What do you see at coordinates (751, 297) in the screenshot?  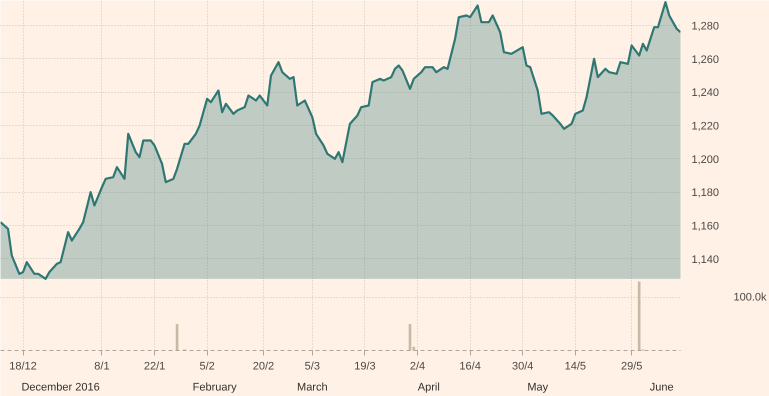 I see `y2-tick-label: 100.0k` at bounding box center [751, 297].